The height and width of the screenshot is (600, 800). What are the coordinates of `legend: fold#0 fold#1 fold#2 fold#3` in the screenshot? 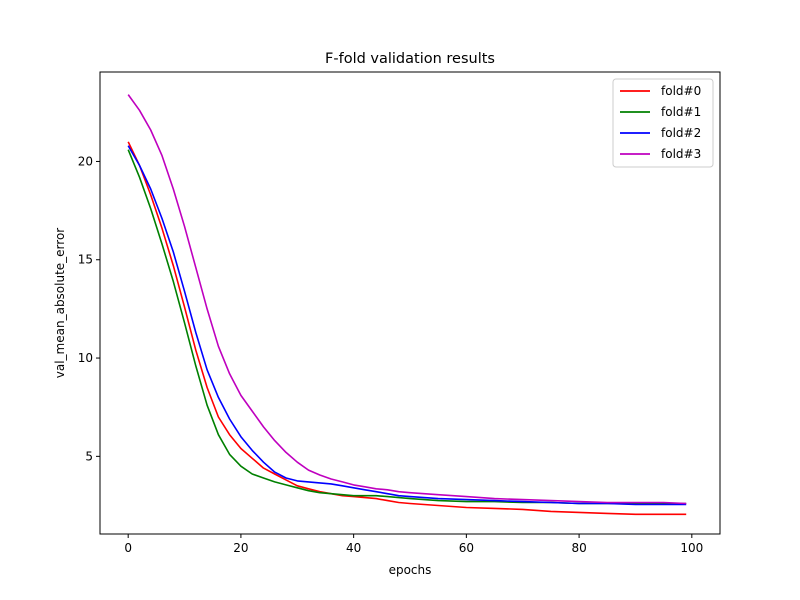 It's located at (663, 123).